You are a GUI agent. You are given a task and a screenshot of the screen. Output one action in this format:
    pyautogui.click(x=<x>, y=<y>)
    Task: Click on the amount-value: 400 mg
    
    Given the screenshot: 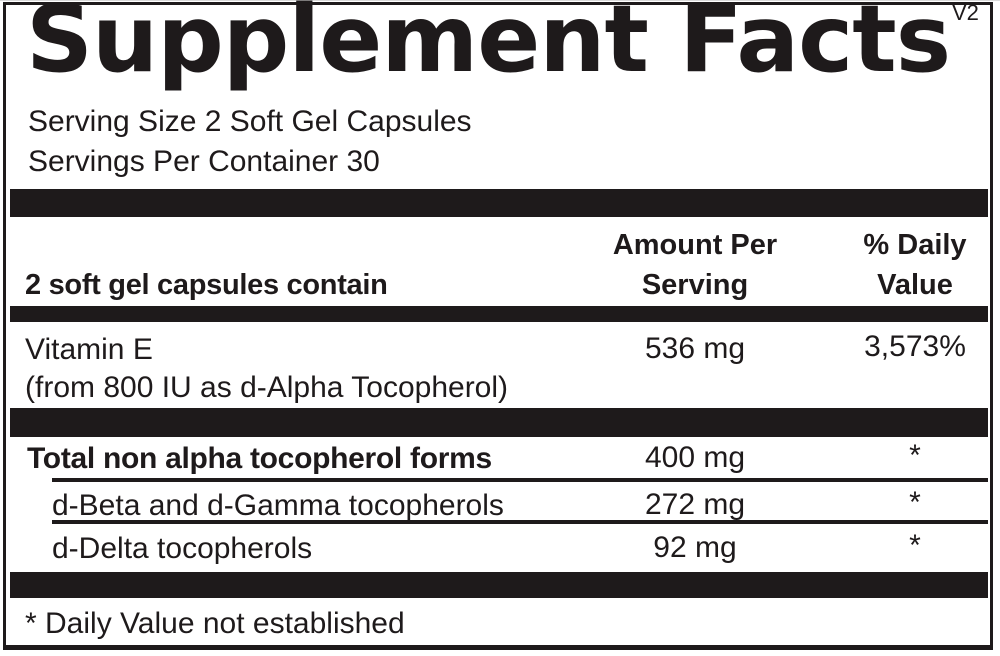 What is the action you would take?
    pyautogui.click(x=695, y=457)
    